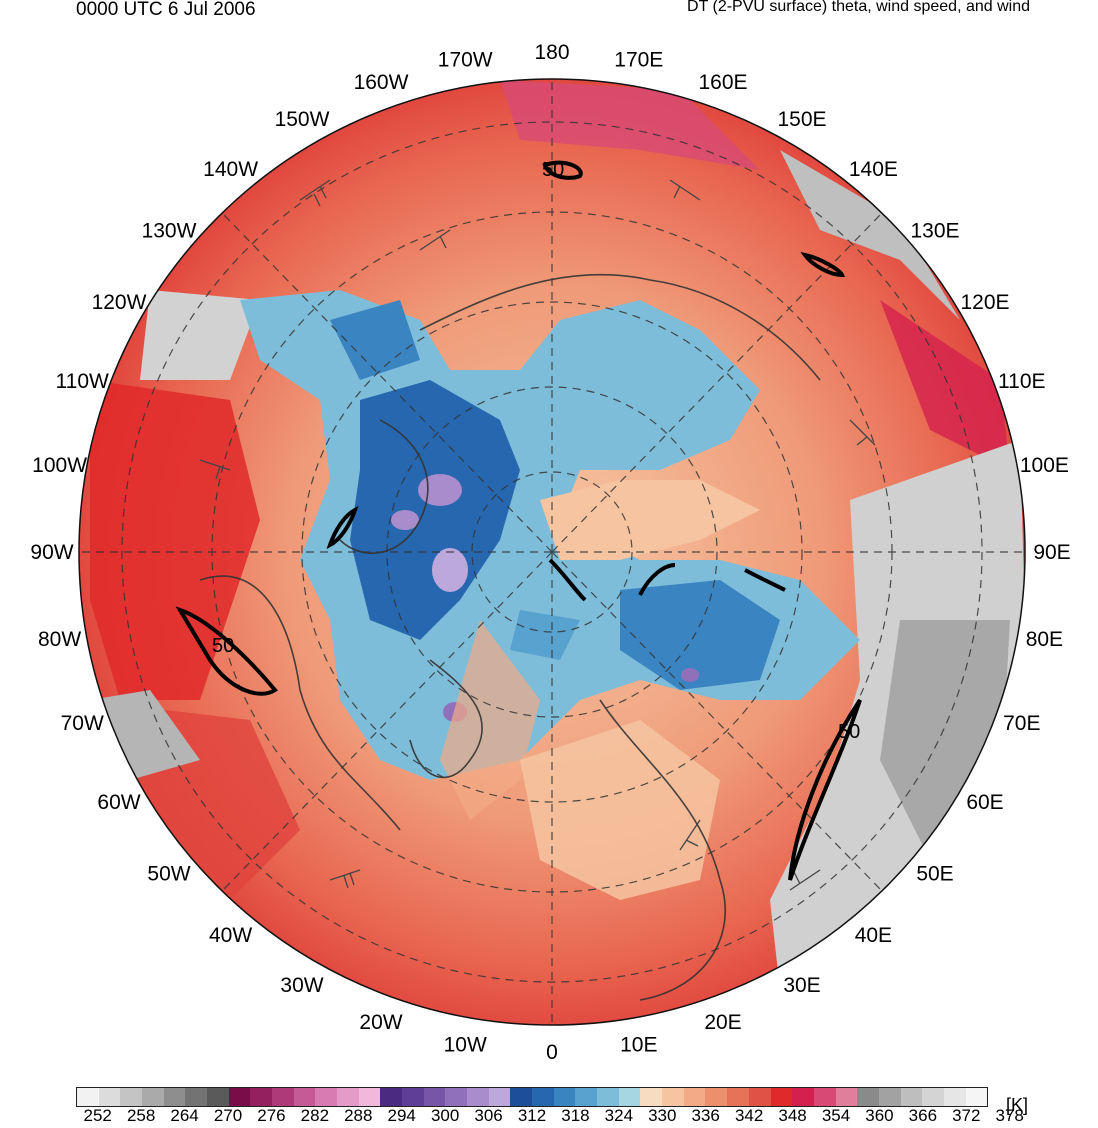  What do you see at coordinates (97, 1115) in the screenshot?
I see `colorbar-tick-label: 252` at bounding box center [97, 1115].